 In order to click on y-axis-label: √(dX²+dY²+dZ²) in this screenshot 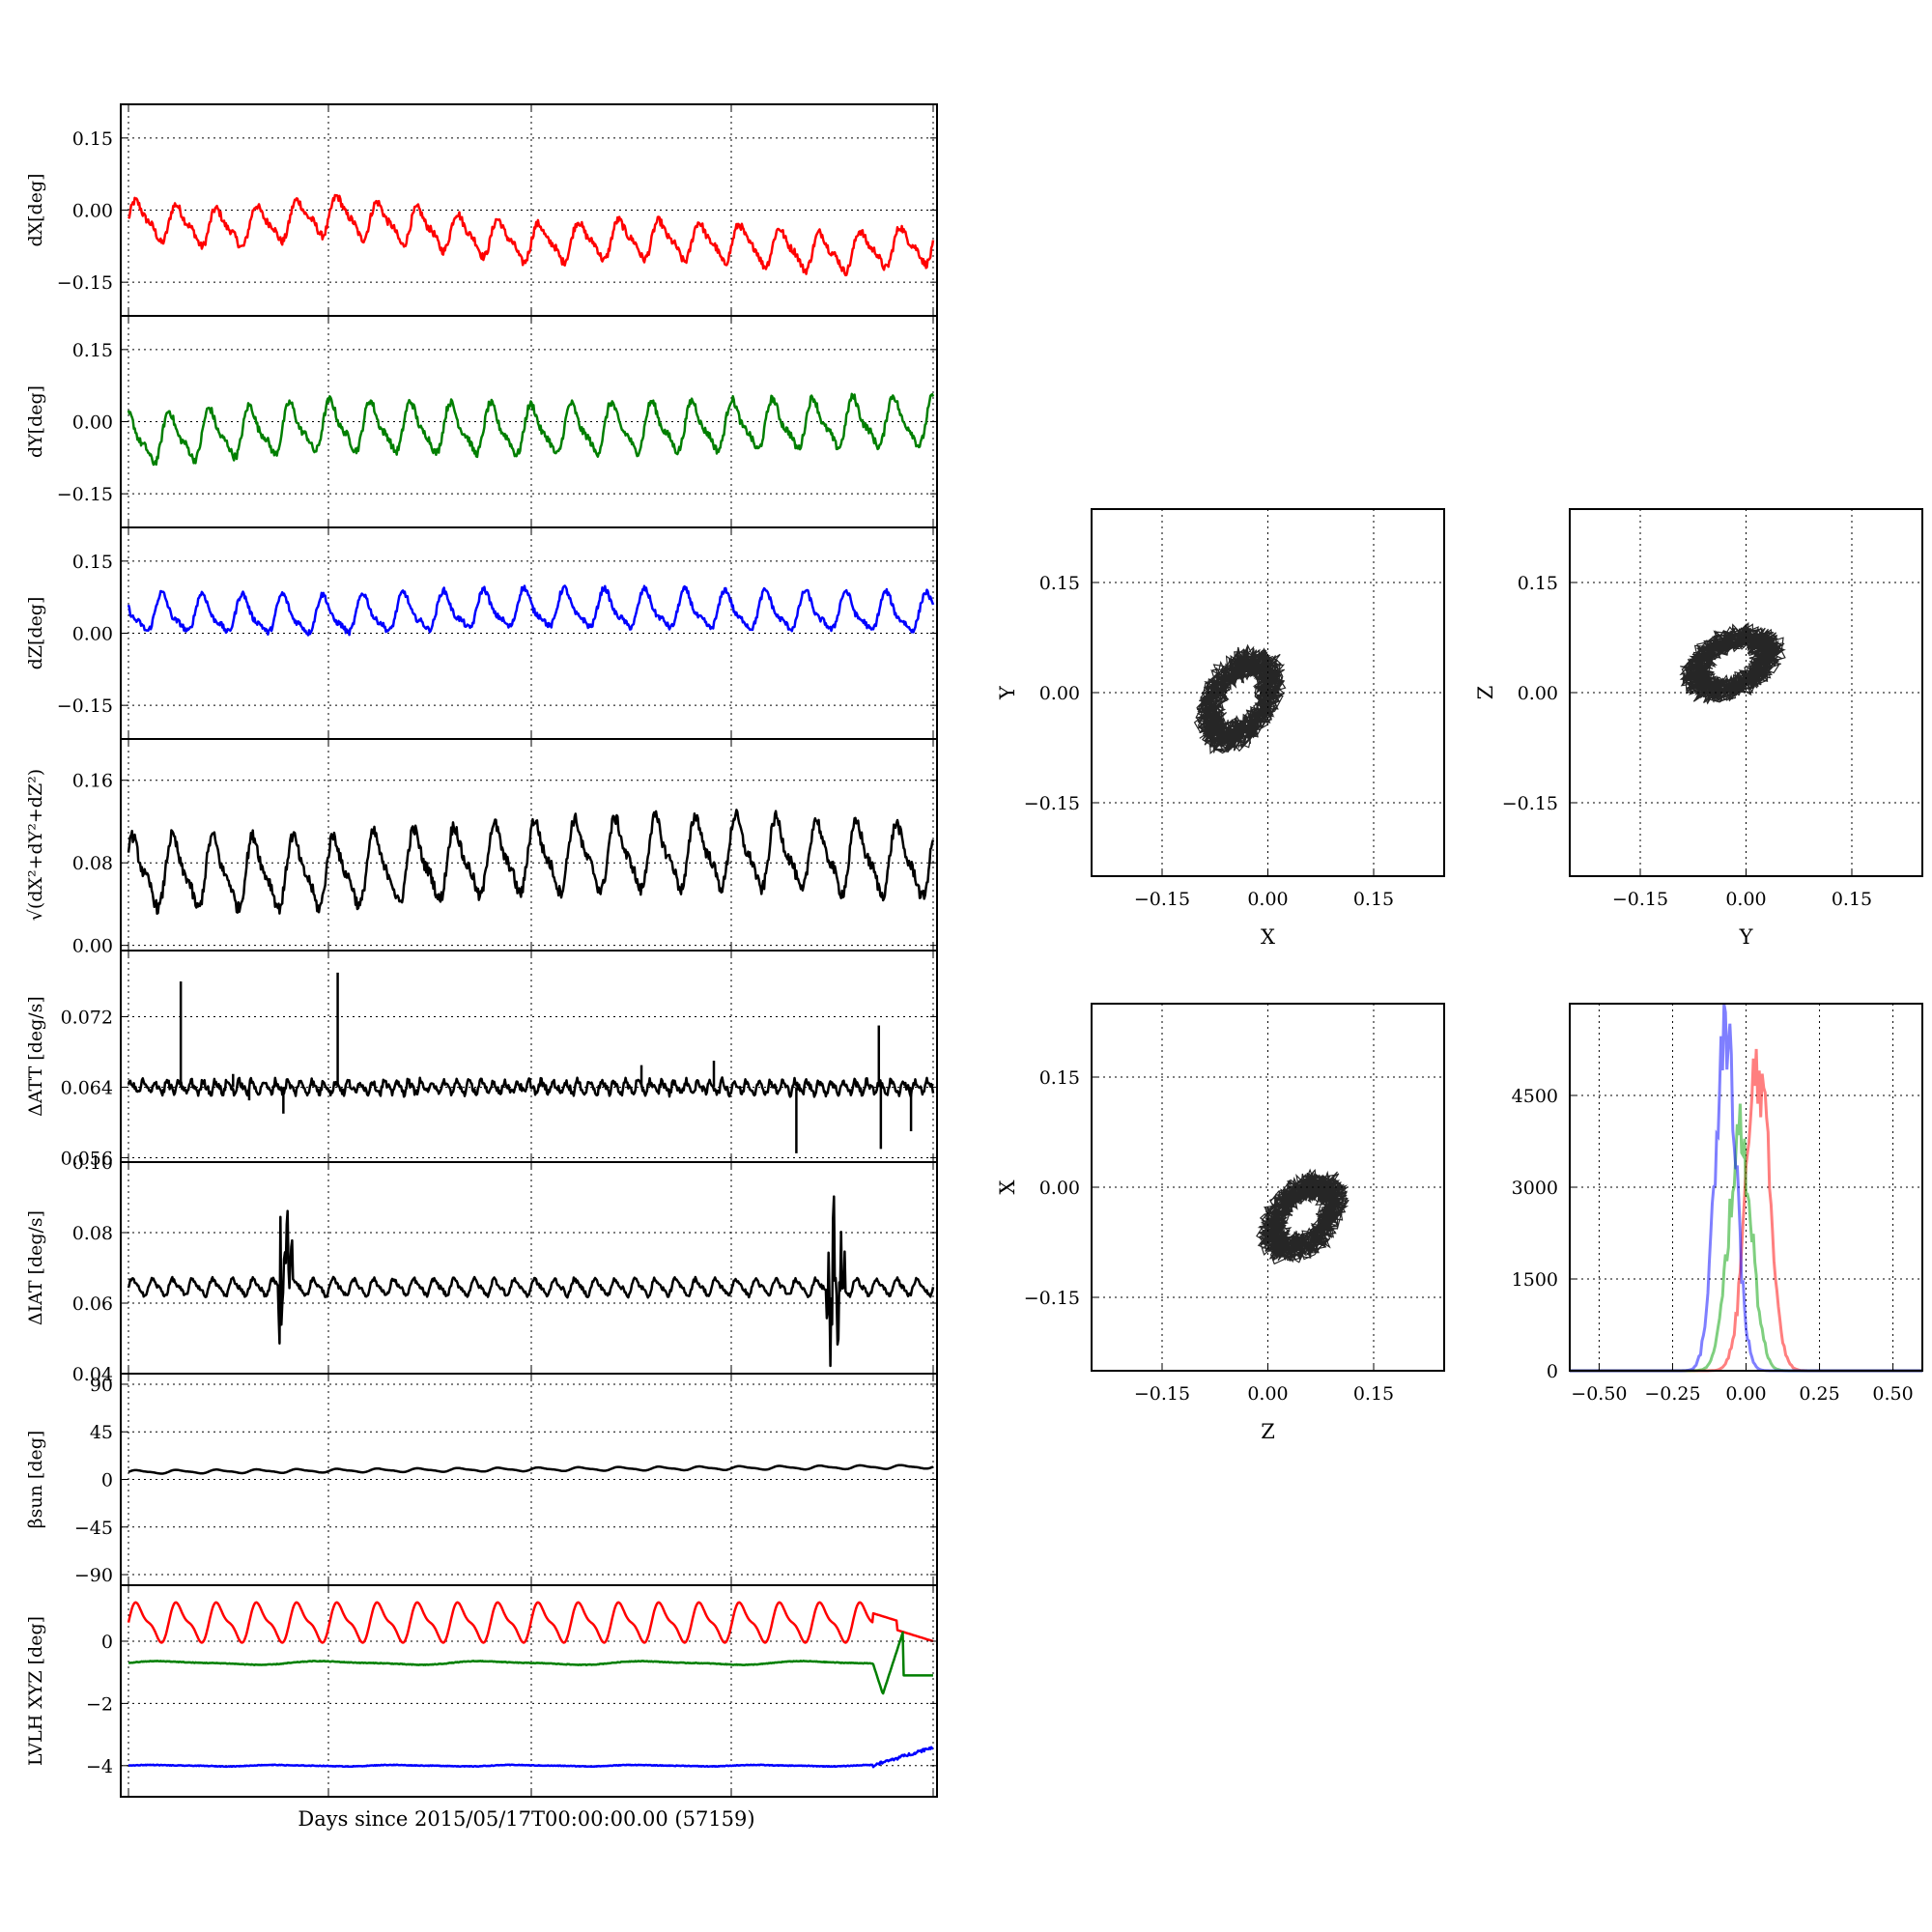, I will do `click(35, 845)`.